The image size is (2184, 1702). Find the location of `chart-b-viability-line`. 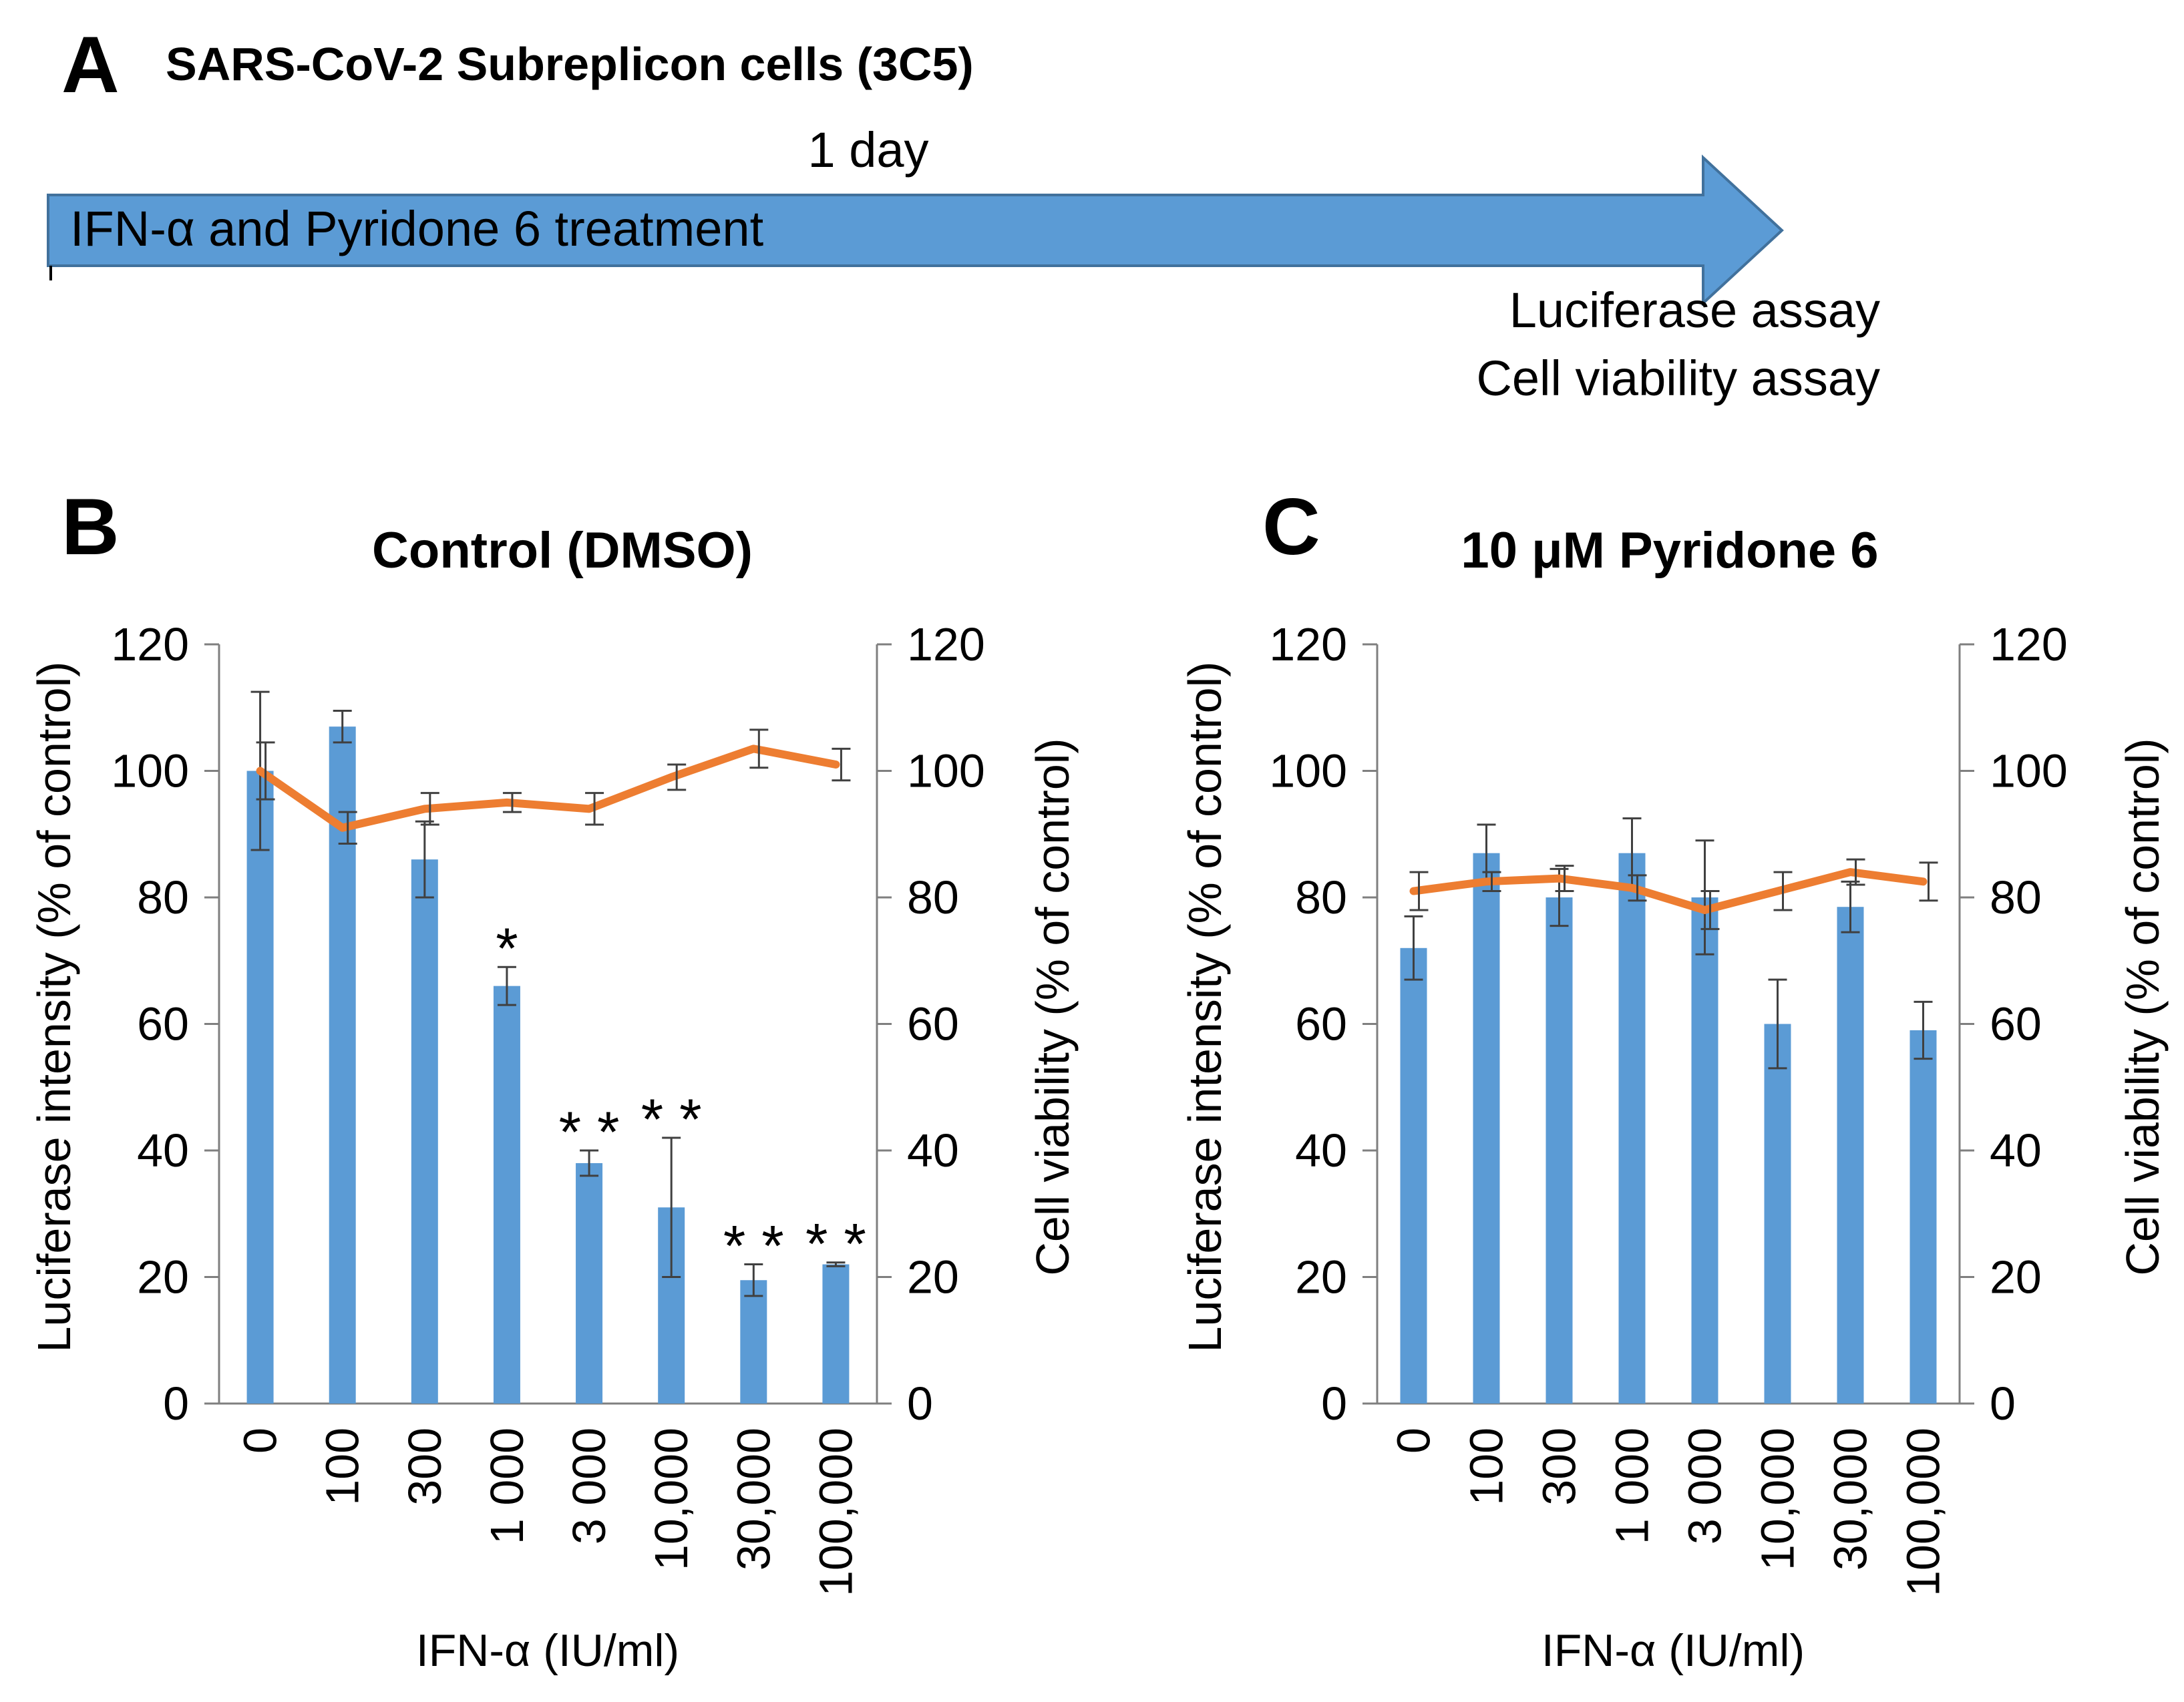

chart-b-viability-line is located at coordinates (548, 788).